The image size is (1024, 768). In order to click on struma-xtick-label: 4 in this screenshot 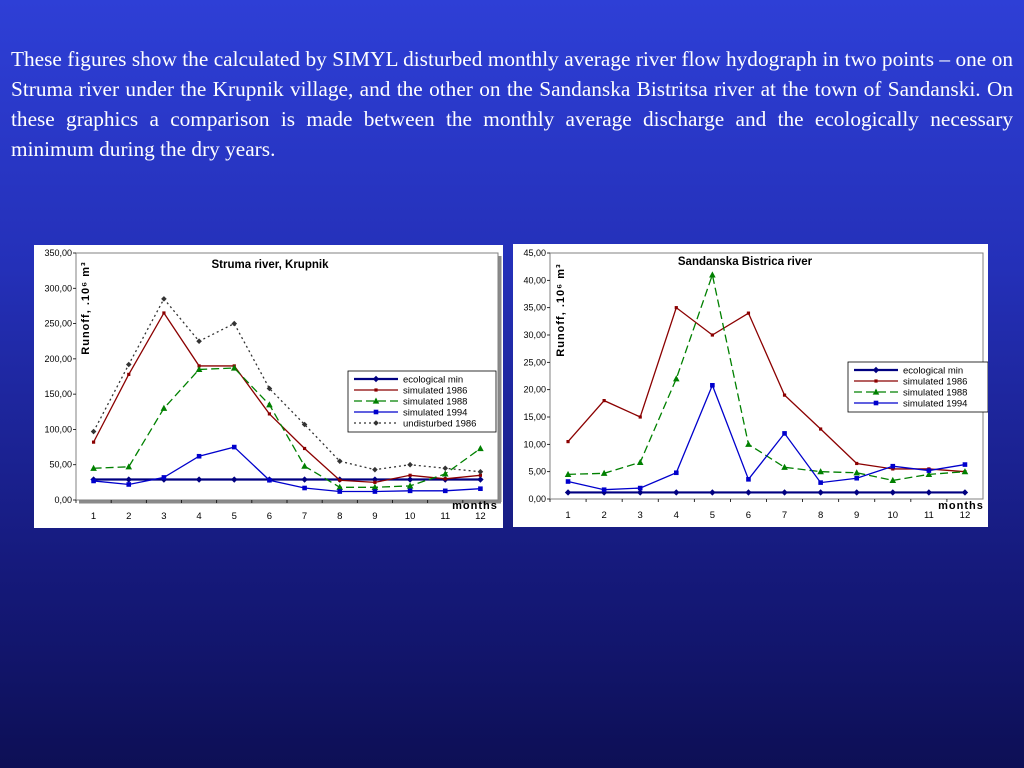, I will do `click(198, 516)`.